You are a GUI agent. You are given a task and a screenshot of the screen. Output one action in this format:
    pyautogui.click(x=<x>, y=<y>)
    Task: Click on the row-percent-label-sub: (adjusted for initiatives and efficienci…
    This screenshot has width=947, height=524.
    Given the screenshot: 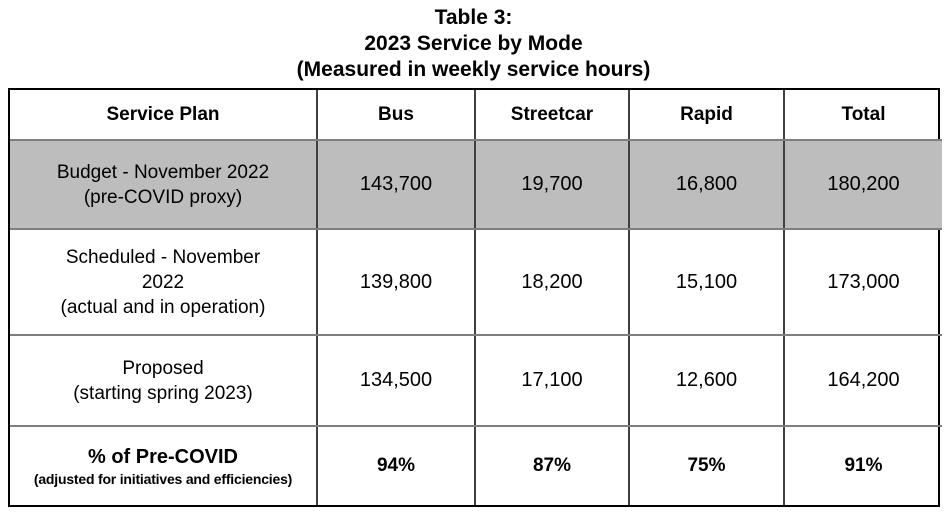 What is the action you would take?
    pyautogui.click(x=163, y=478)
    